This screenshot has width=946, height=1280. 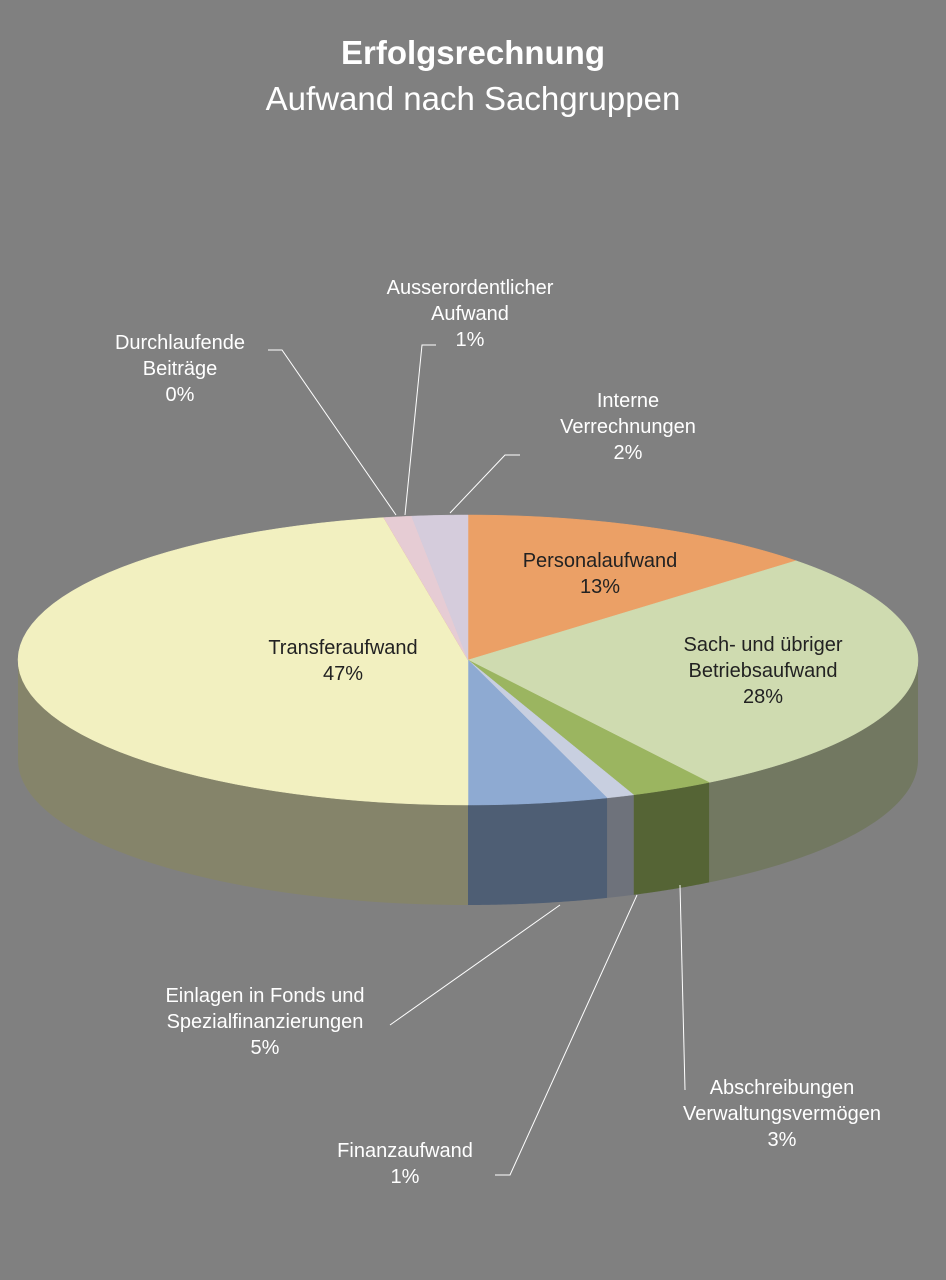 What do you see at coordinates (628, 414) in the screenshot?
I see `category-label: Interne Verrechnungen` at bounding box center [628, 414].